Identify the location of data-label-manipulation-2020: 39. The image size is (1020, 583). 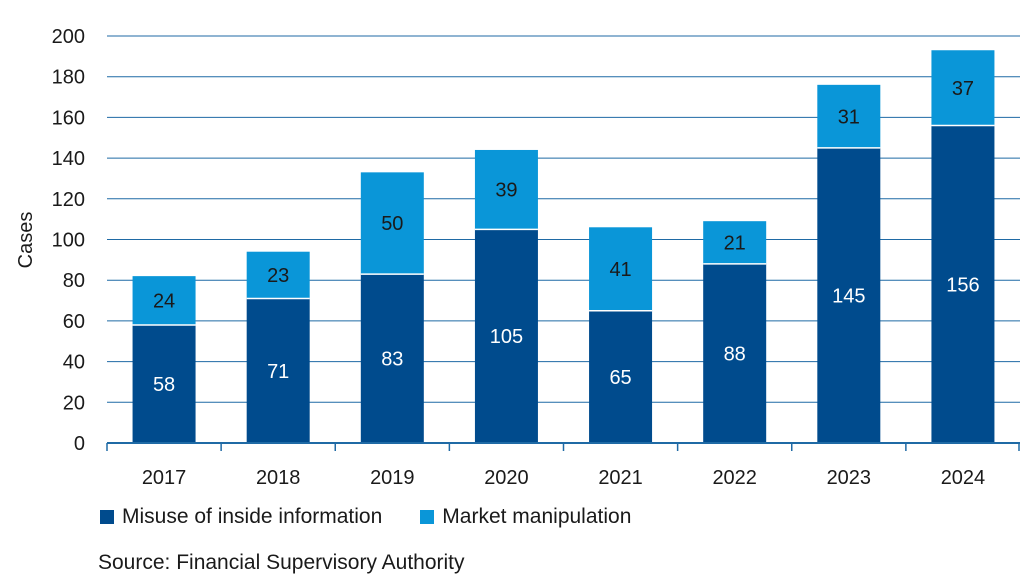
(506, 191).